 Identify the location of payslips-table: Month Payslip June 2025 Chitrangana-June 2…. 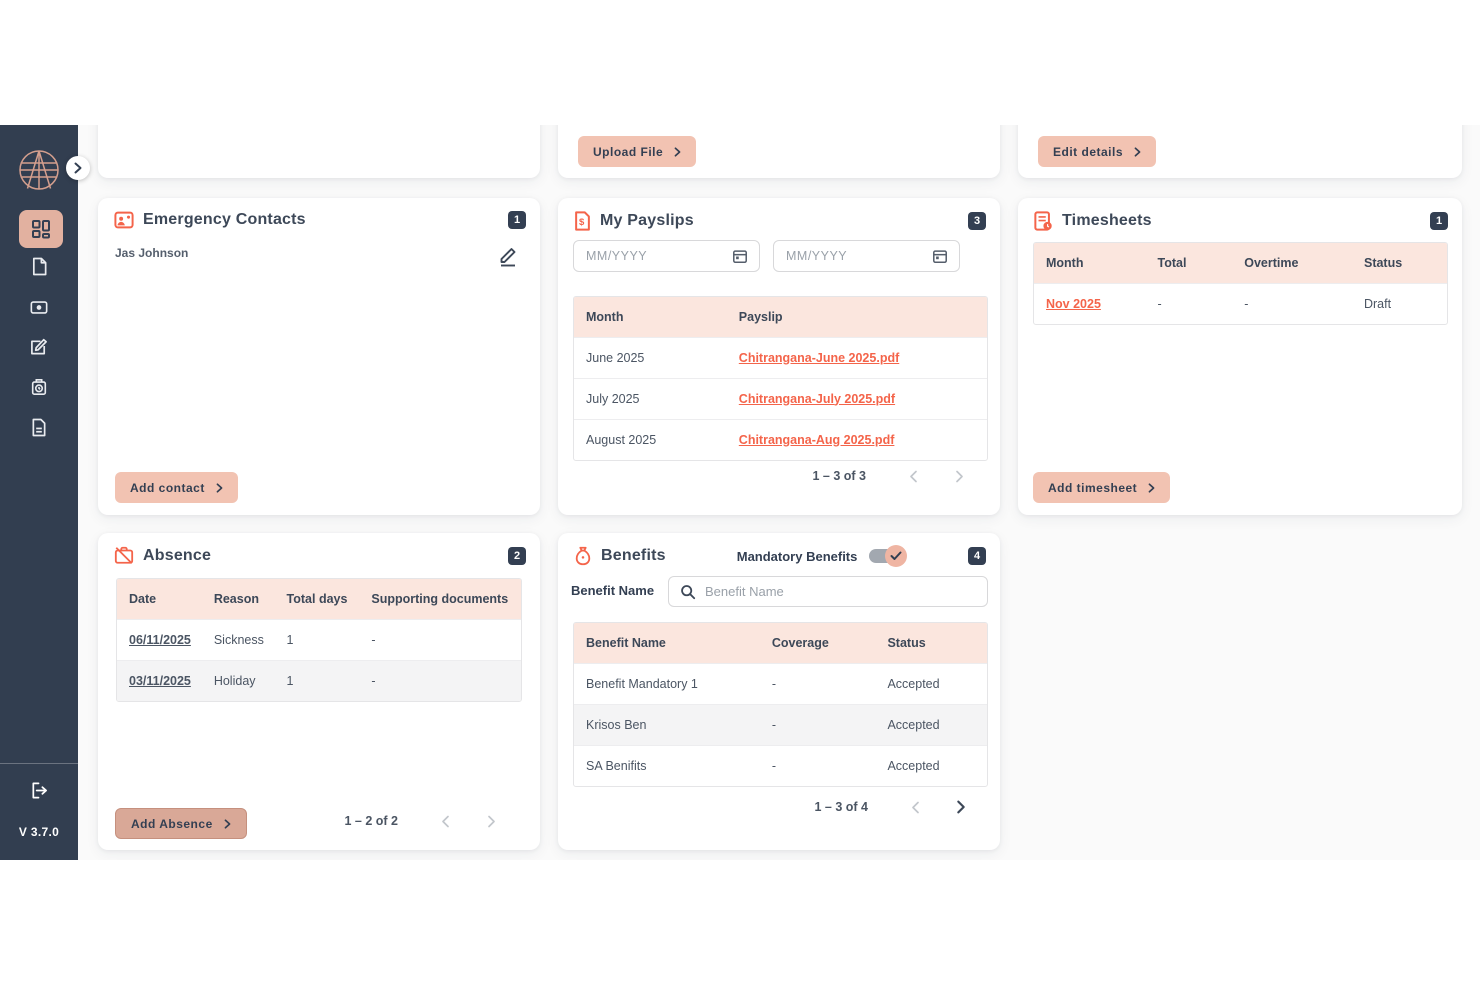
(780, 378).